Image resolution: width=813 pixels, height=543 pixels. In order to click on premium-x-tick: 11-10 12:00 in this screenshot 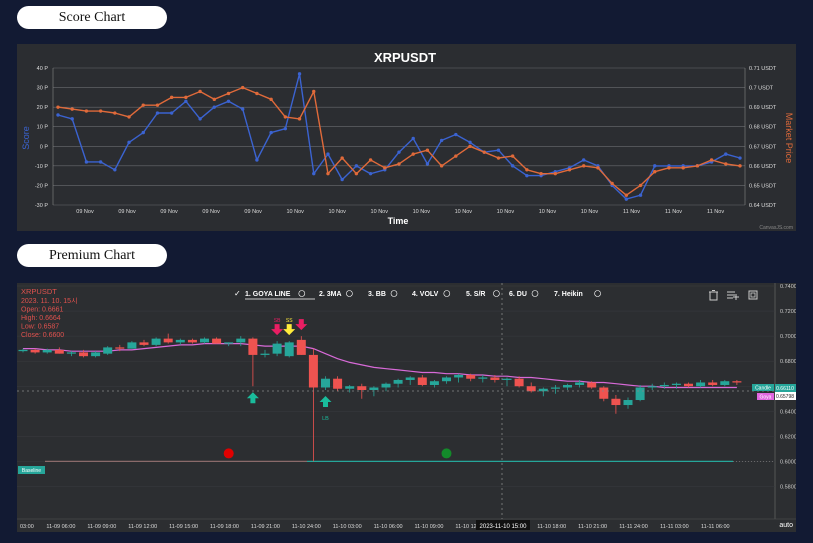, I will do `click(469, 527)`.